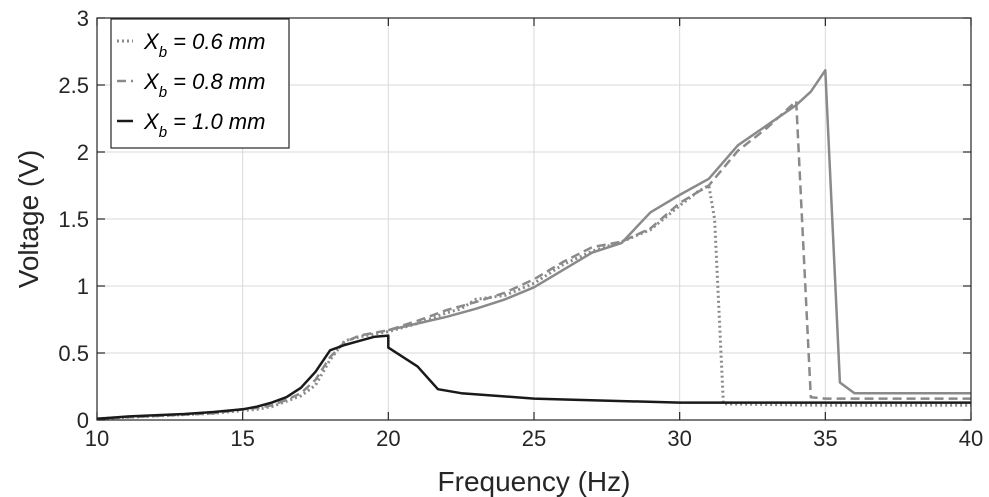 The height and width of the screenshot is (497, 989). Describe the element at coordinates (825, 438) in the screenshot. I see `x-tick-label: 35` at that location.